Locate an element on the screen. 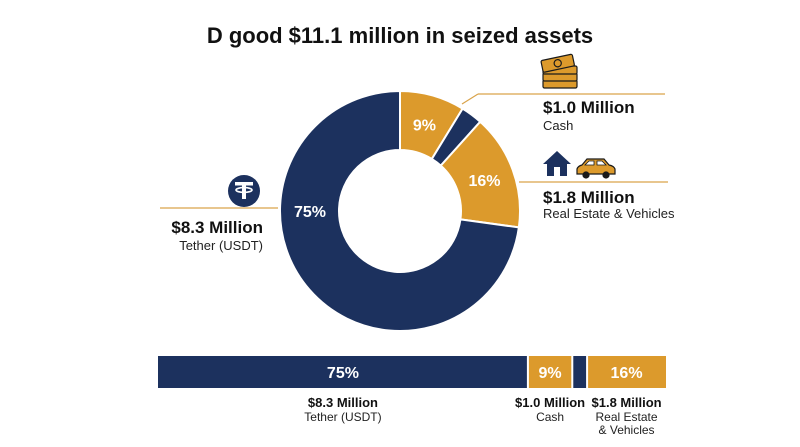 The height and width of the screenshot is (447, 800). bar-tether-pct: 75% is located at coordinates (343, 373).